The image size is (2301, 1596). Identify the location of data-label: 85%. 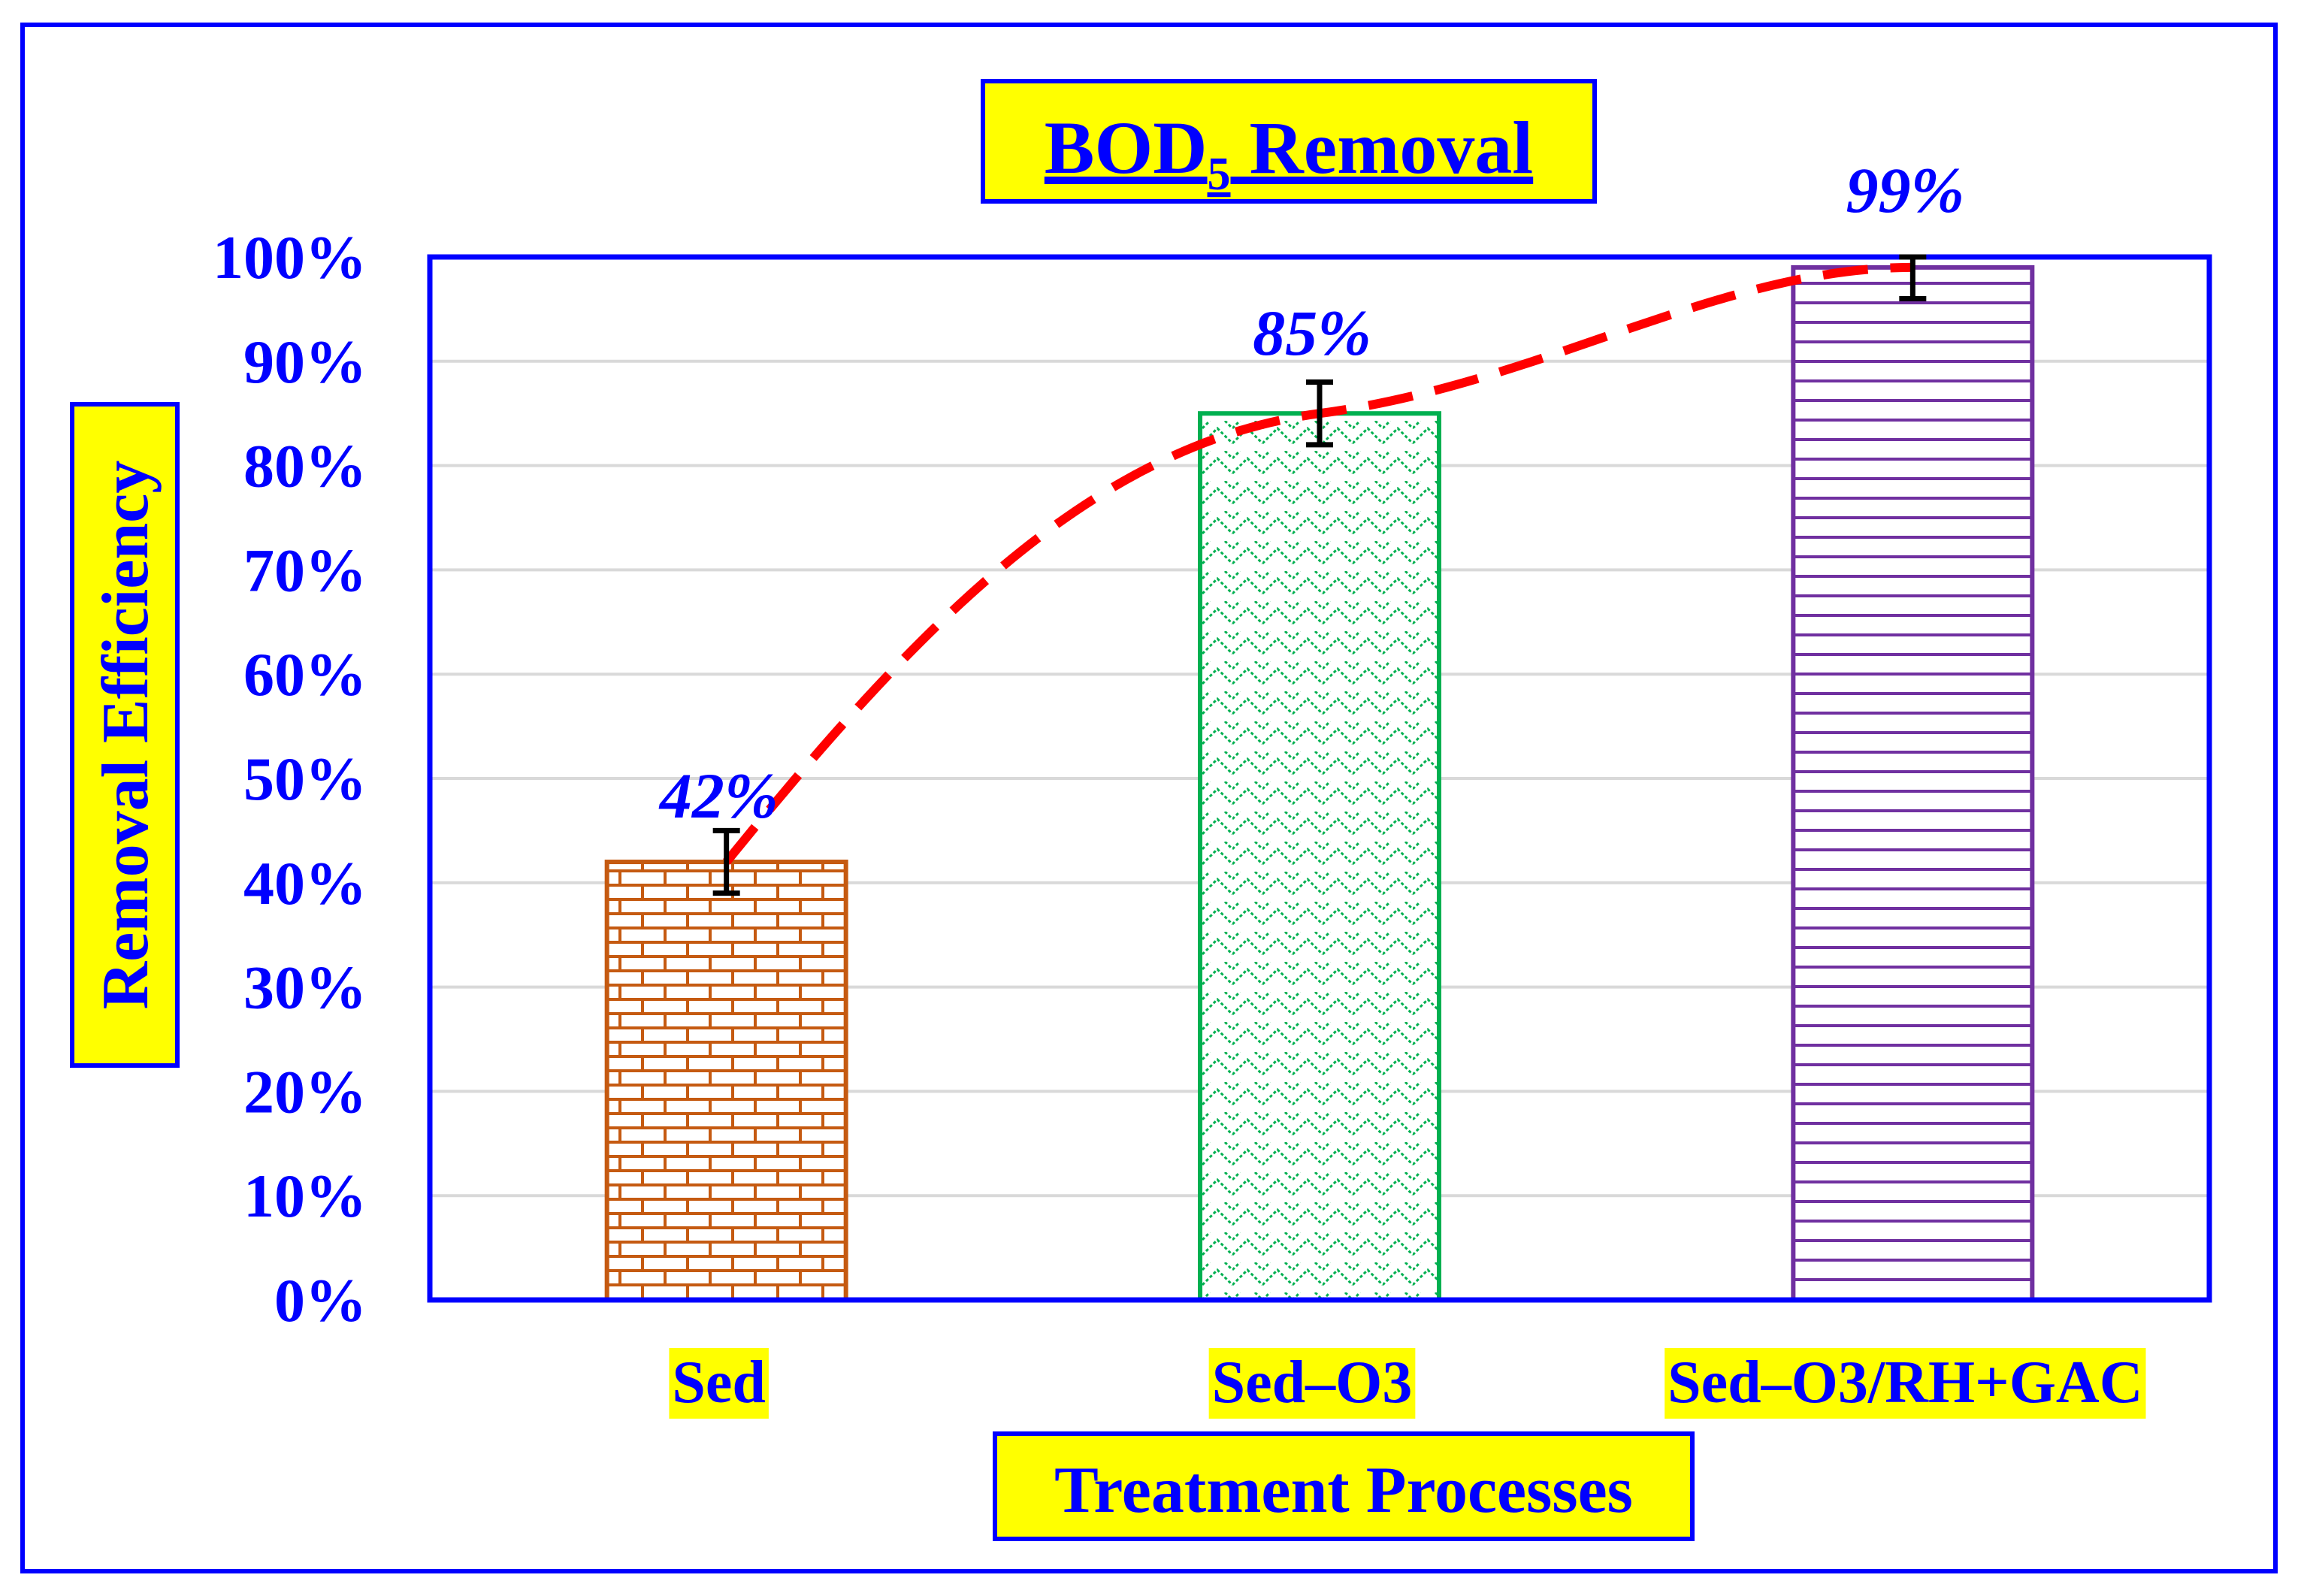
(1312, 333).